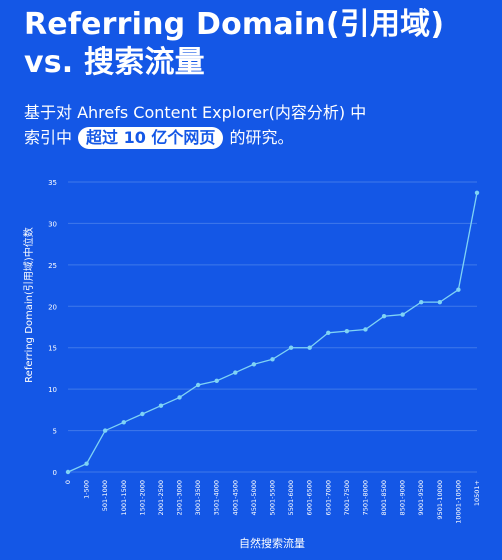 Image resolution: width=502 pixels, height=560 pixels. Describe the element at coordinates (421, 497) in the screenshot. I see `x-tick-label: 9001-9500` at that location.